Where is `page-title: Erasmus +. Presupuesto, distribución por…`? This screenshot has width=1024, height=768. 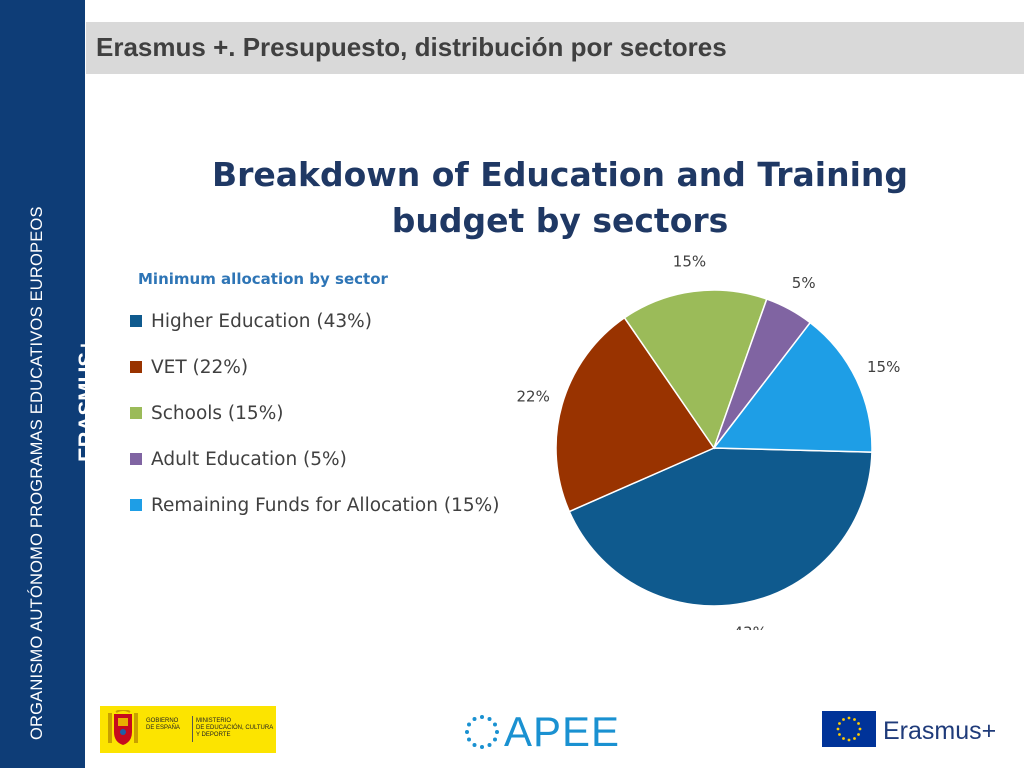
page-title: Erasmus +. Presupuesto, distribución por… is located at coordinates (411, 47).